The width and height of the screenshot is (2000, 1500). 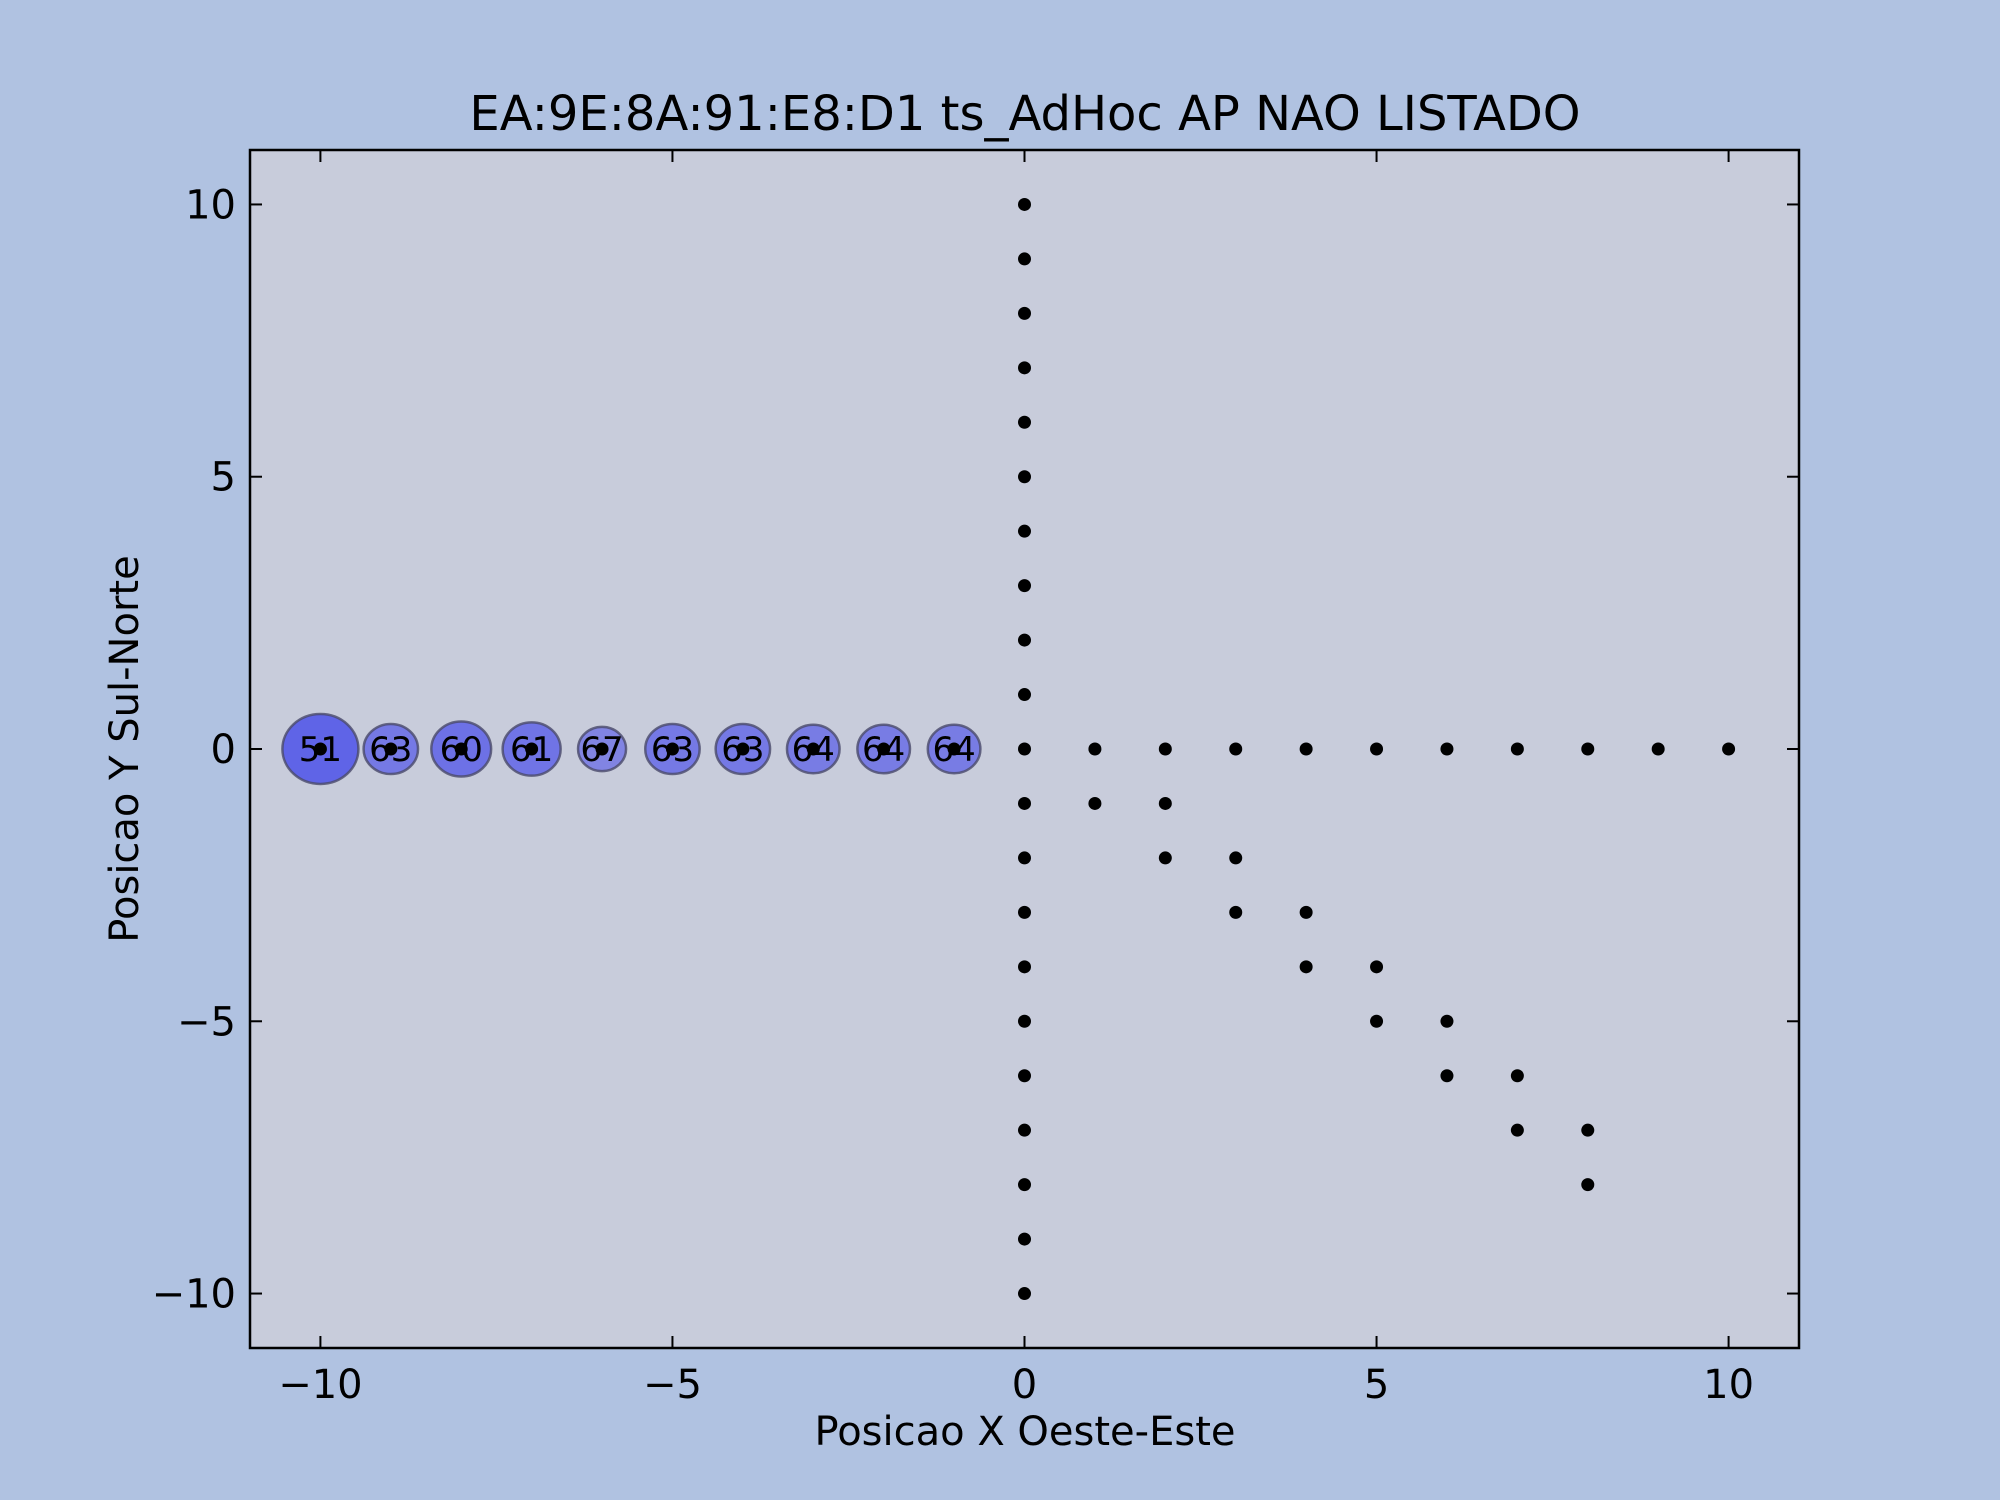 What do you see at coordinates (210, 205) in the screenshot?
I see `y-tick-label: 10` at bounding box center [210, 205].